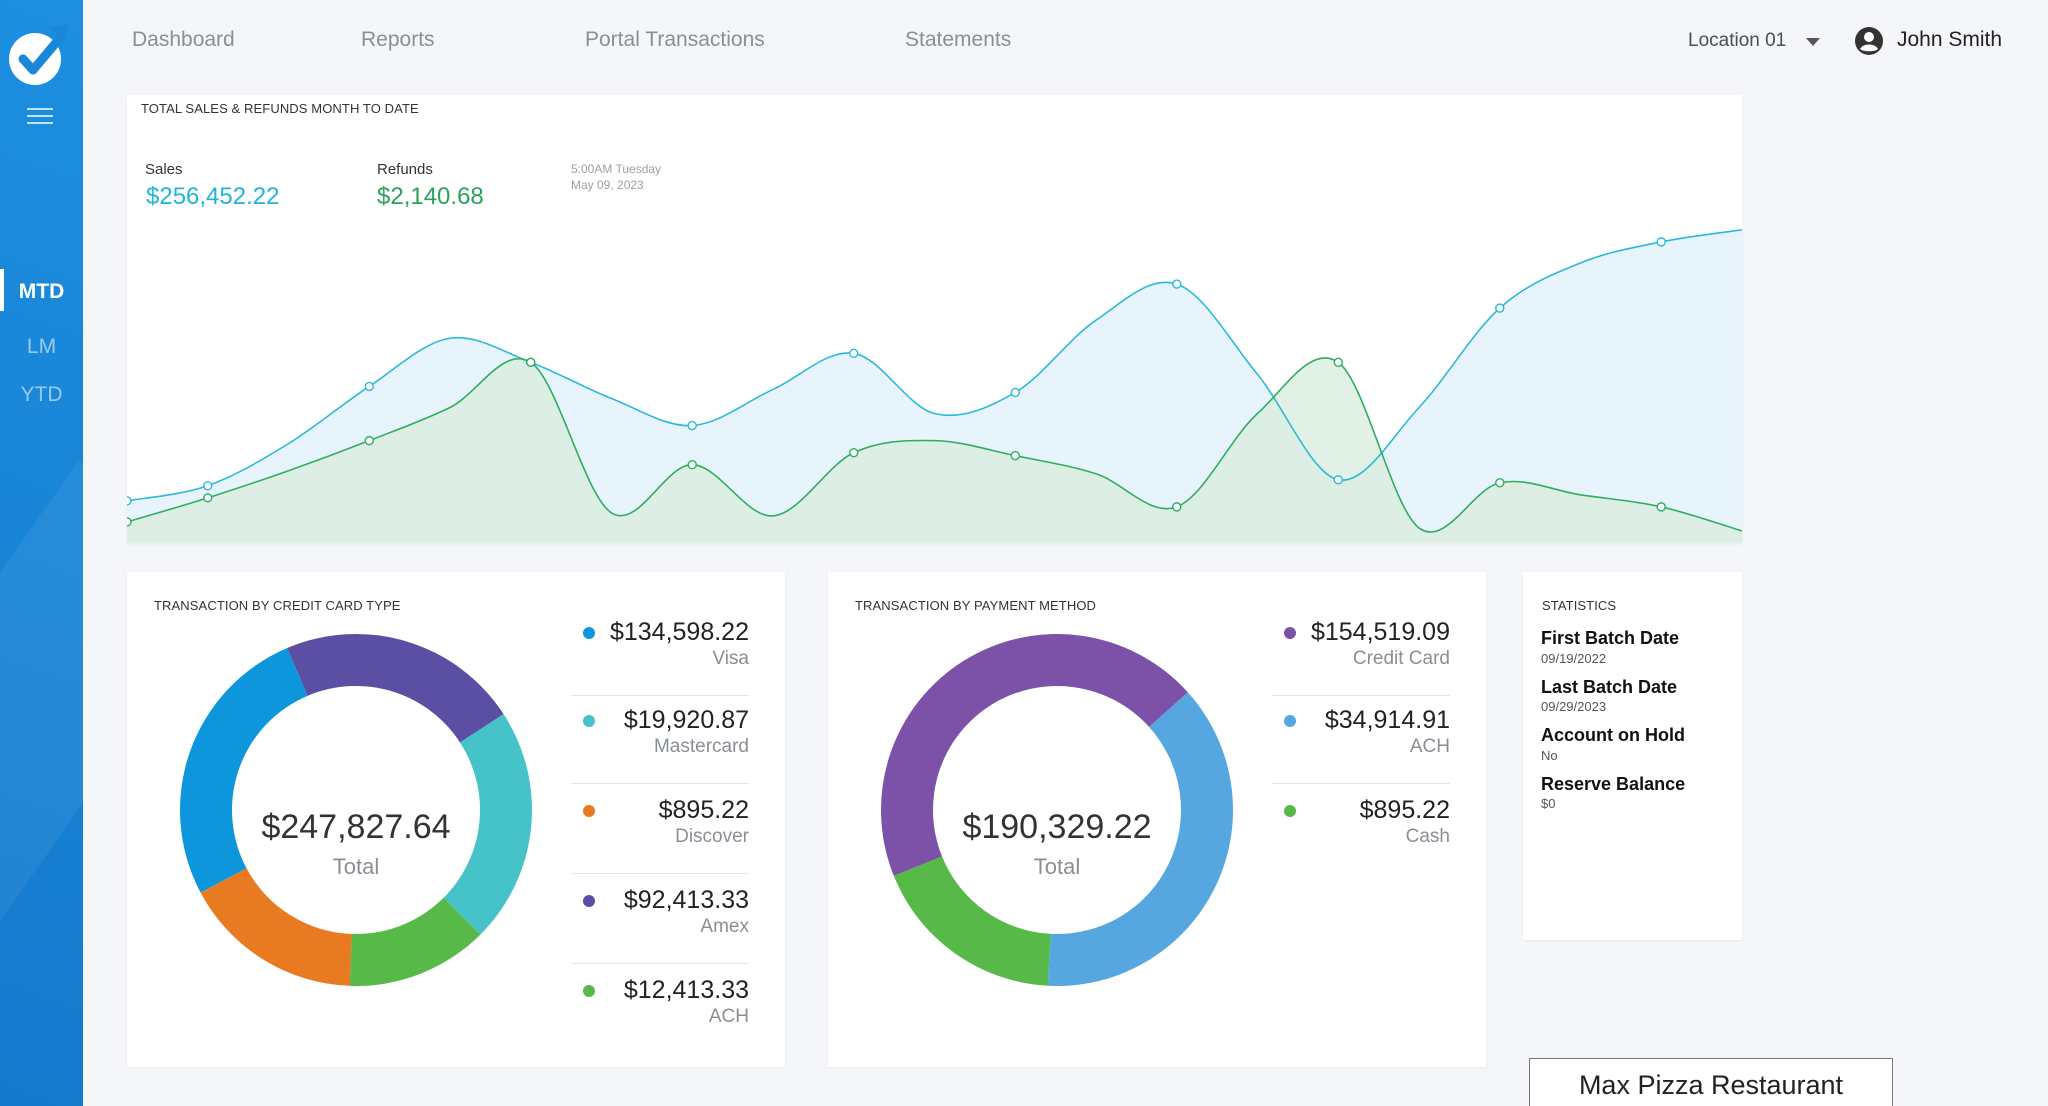 This screenshot has width=2048, height=1106. I want to click on legend-dot-credit-card, so click(1290, 633).